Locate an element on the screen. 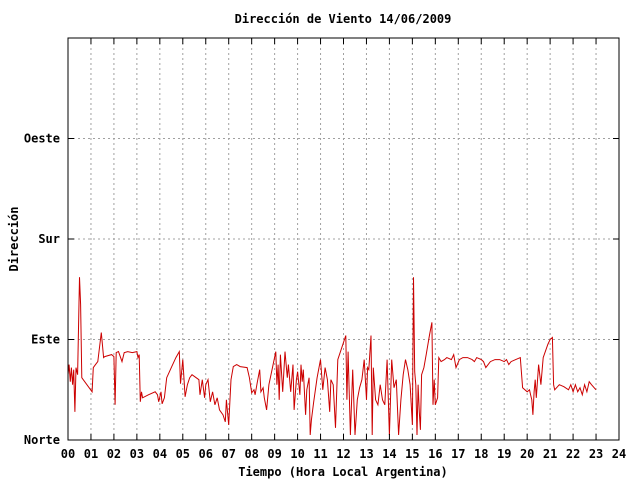 The height and width of the screenshot is (480, 640). y-tick-label: Sur is located at coordinates (49, 239).